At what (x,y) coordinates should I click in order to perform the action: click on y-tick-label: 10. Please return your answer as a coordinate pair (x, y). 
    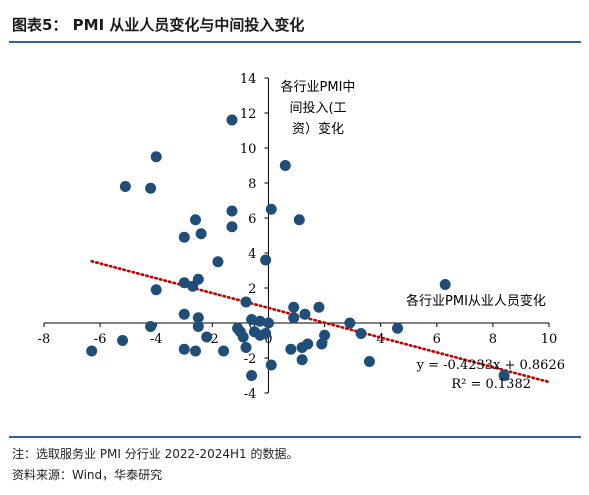
    Looking at the image, I should click on (248, 149).